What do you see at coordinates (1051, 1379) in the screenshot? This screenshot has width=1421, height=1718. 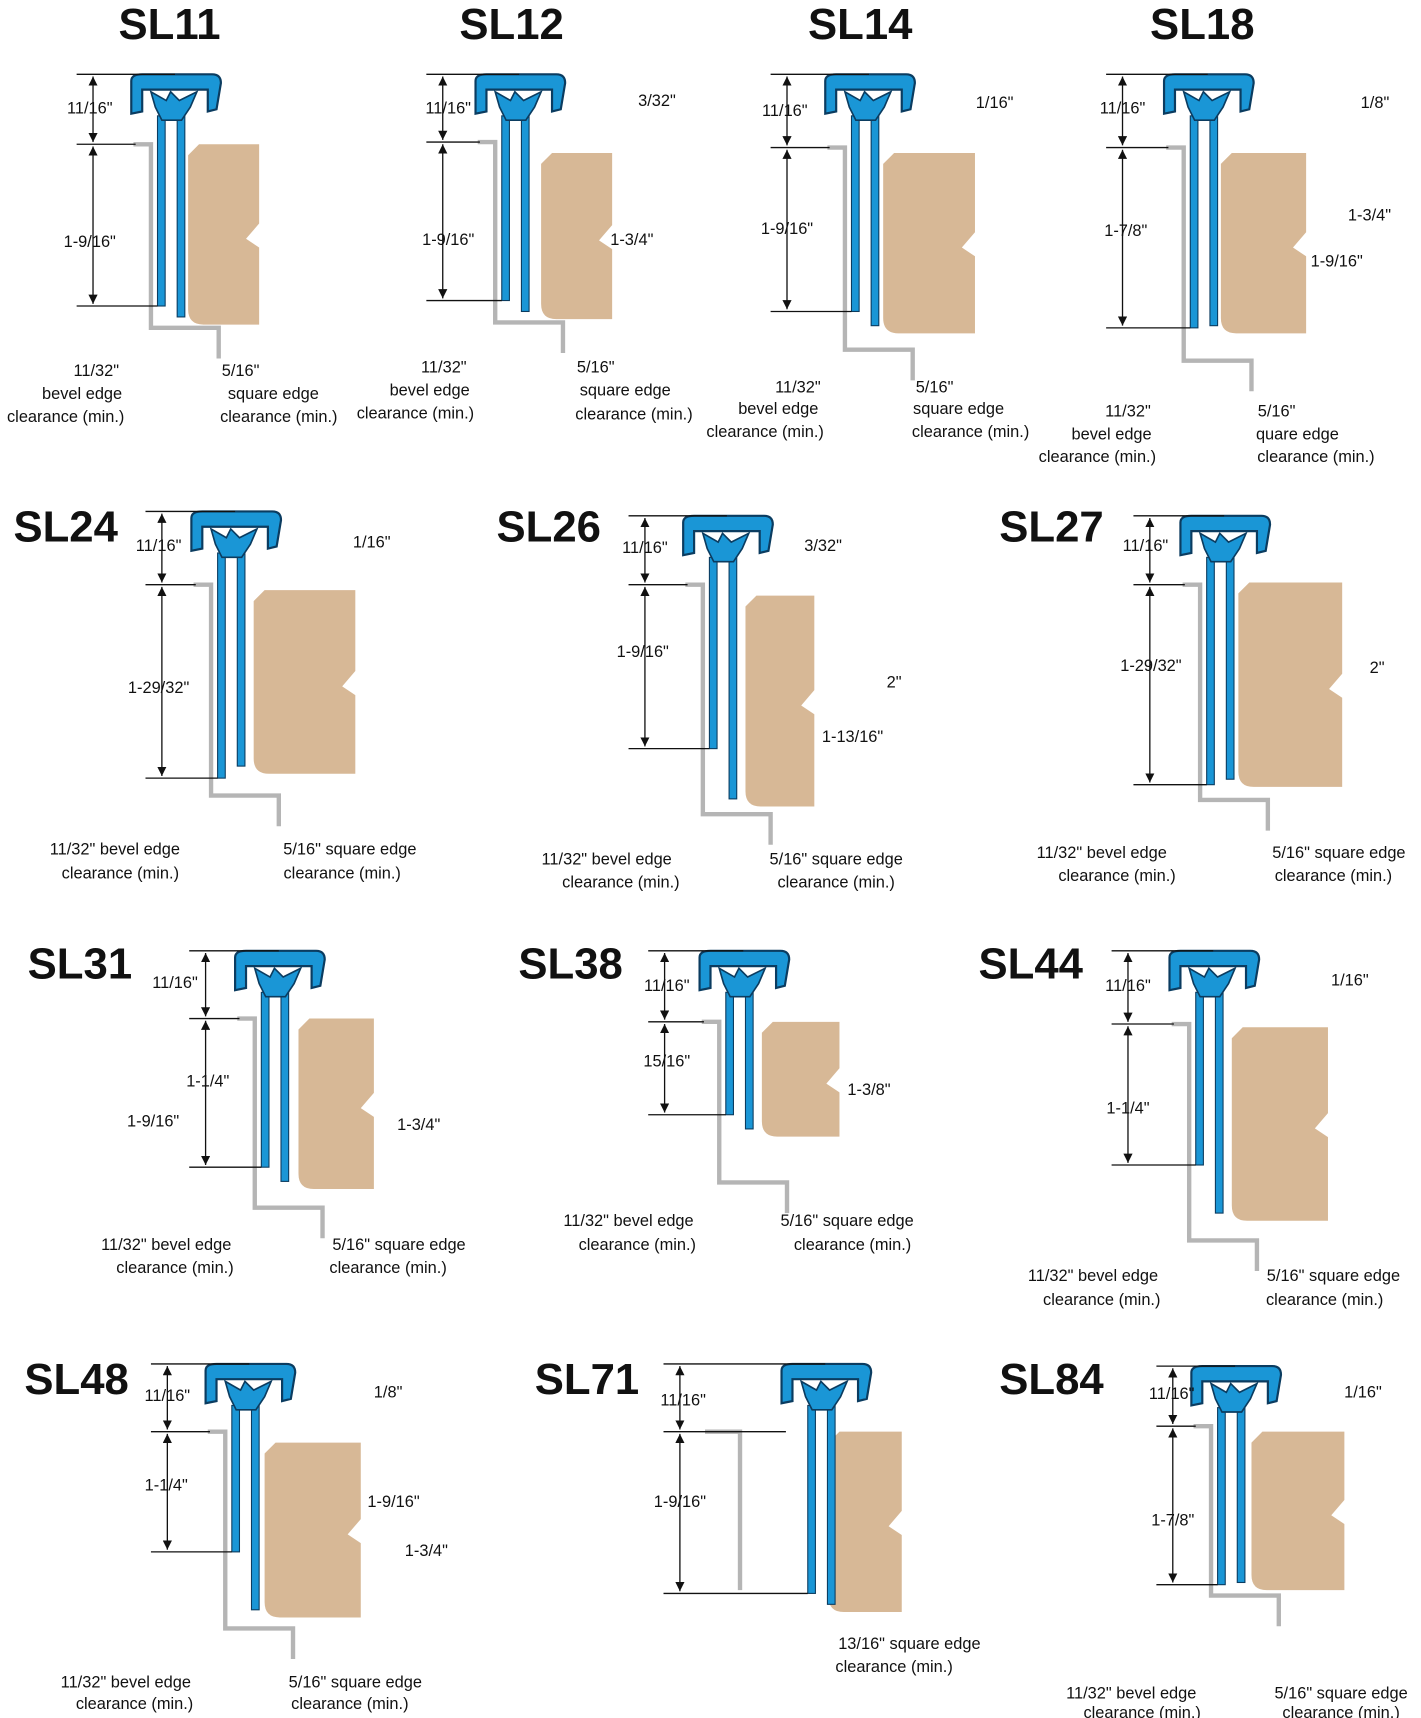 I see `model-title: SL84` at bounding box center [1051, 1379].